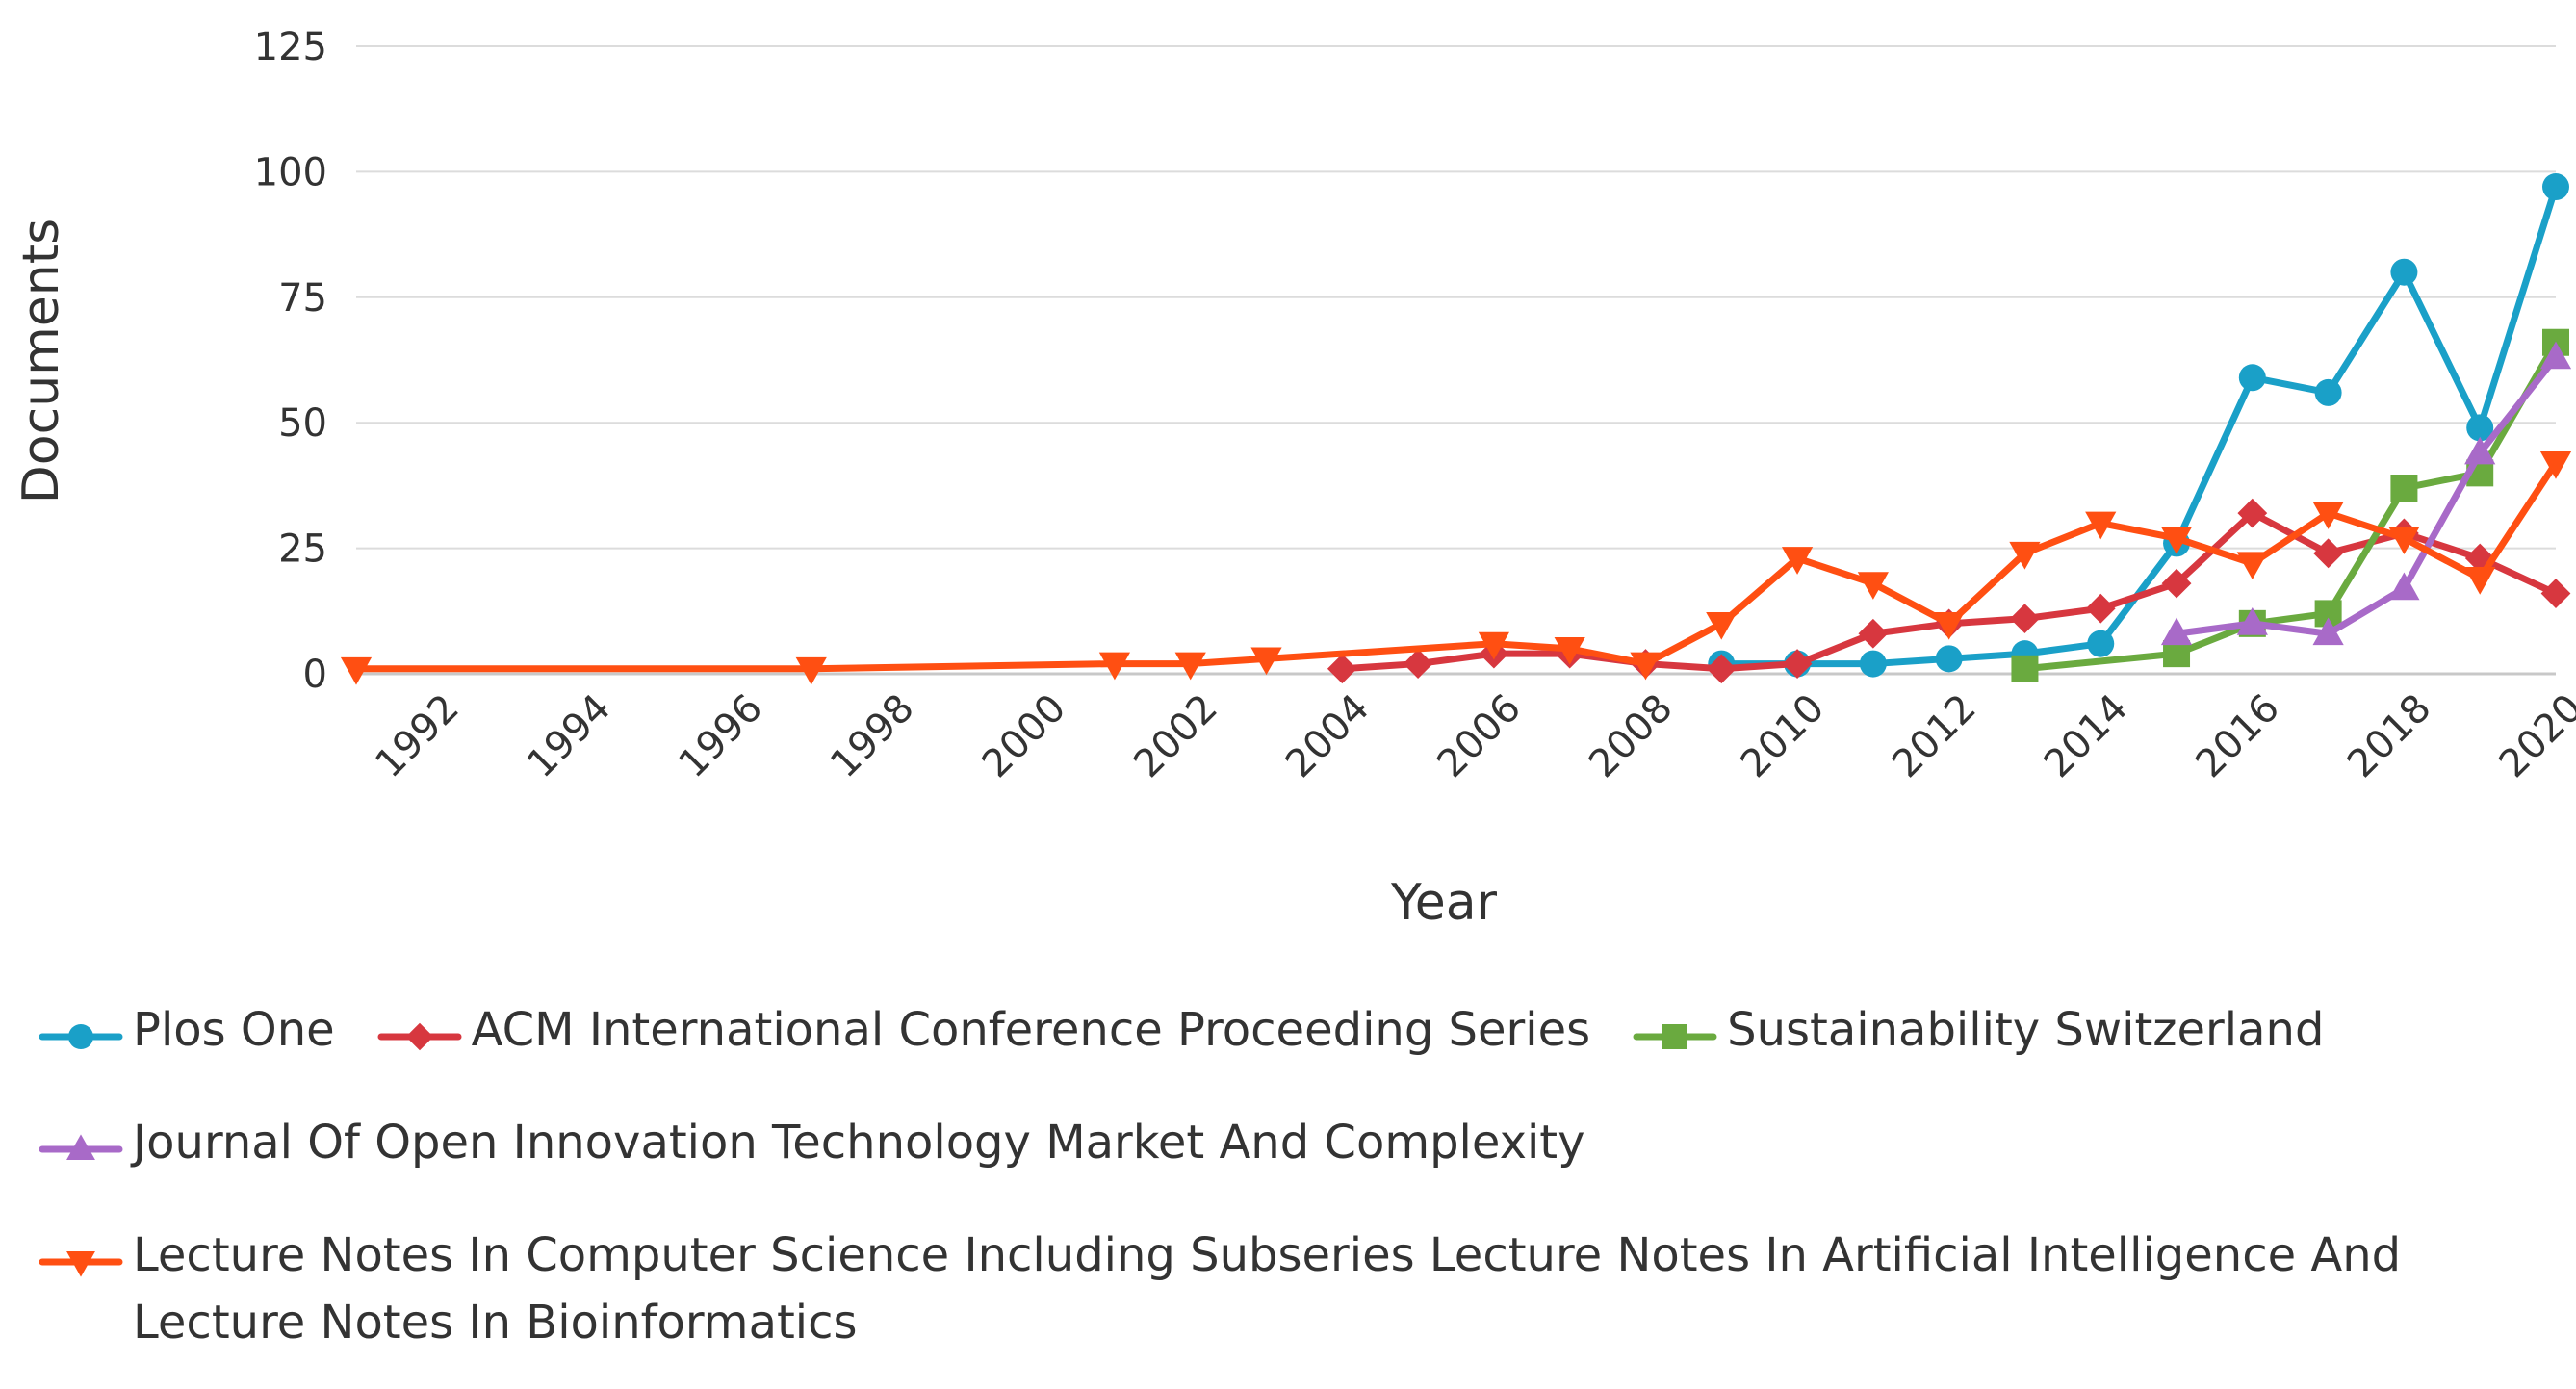 This screenshot has height=1389, width=2576. What do you see at coordinates (1175, 736) in the screenshot?
I see `x-tick-label: 2002` at bounding box center [1175, 736].